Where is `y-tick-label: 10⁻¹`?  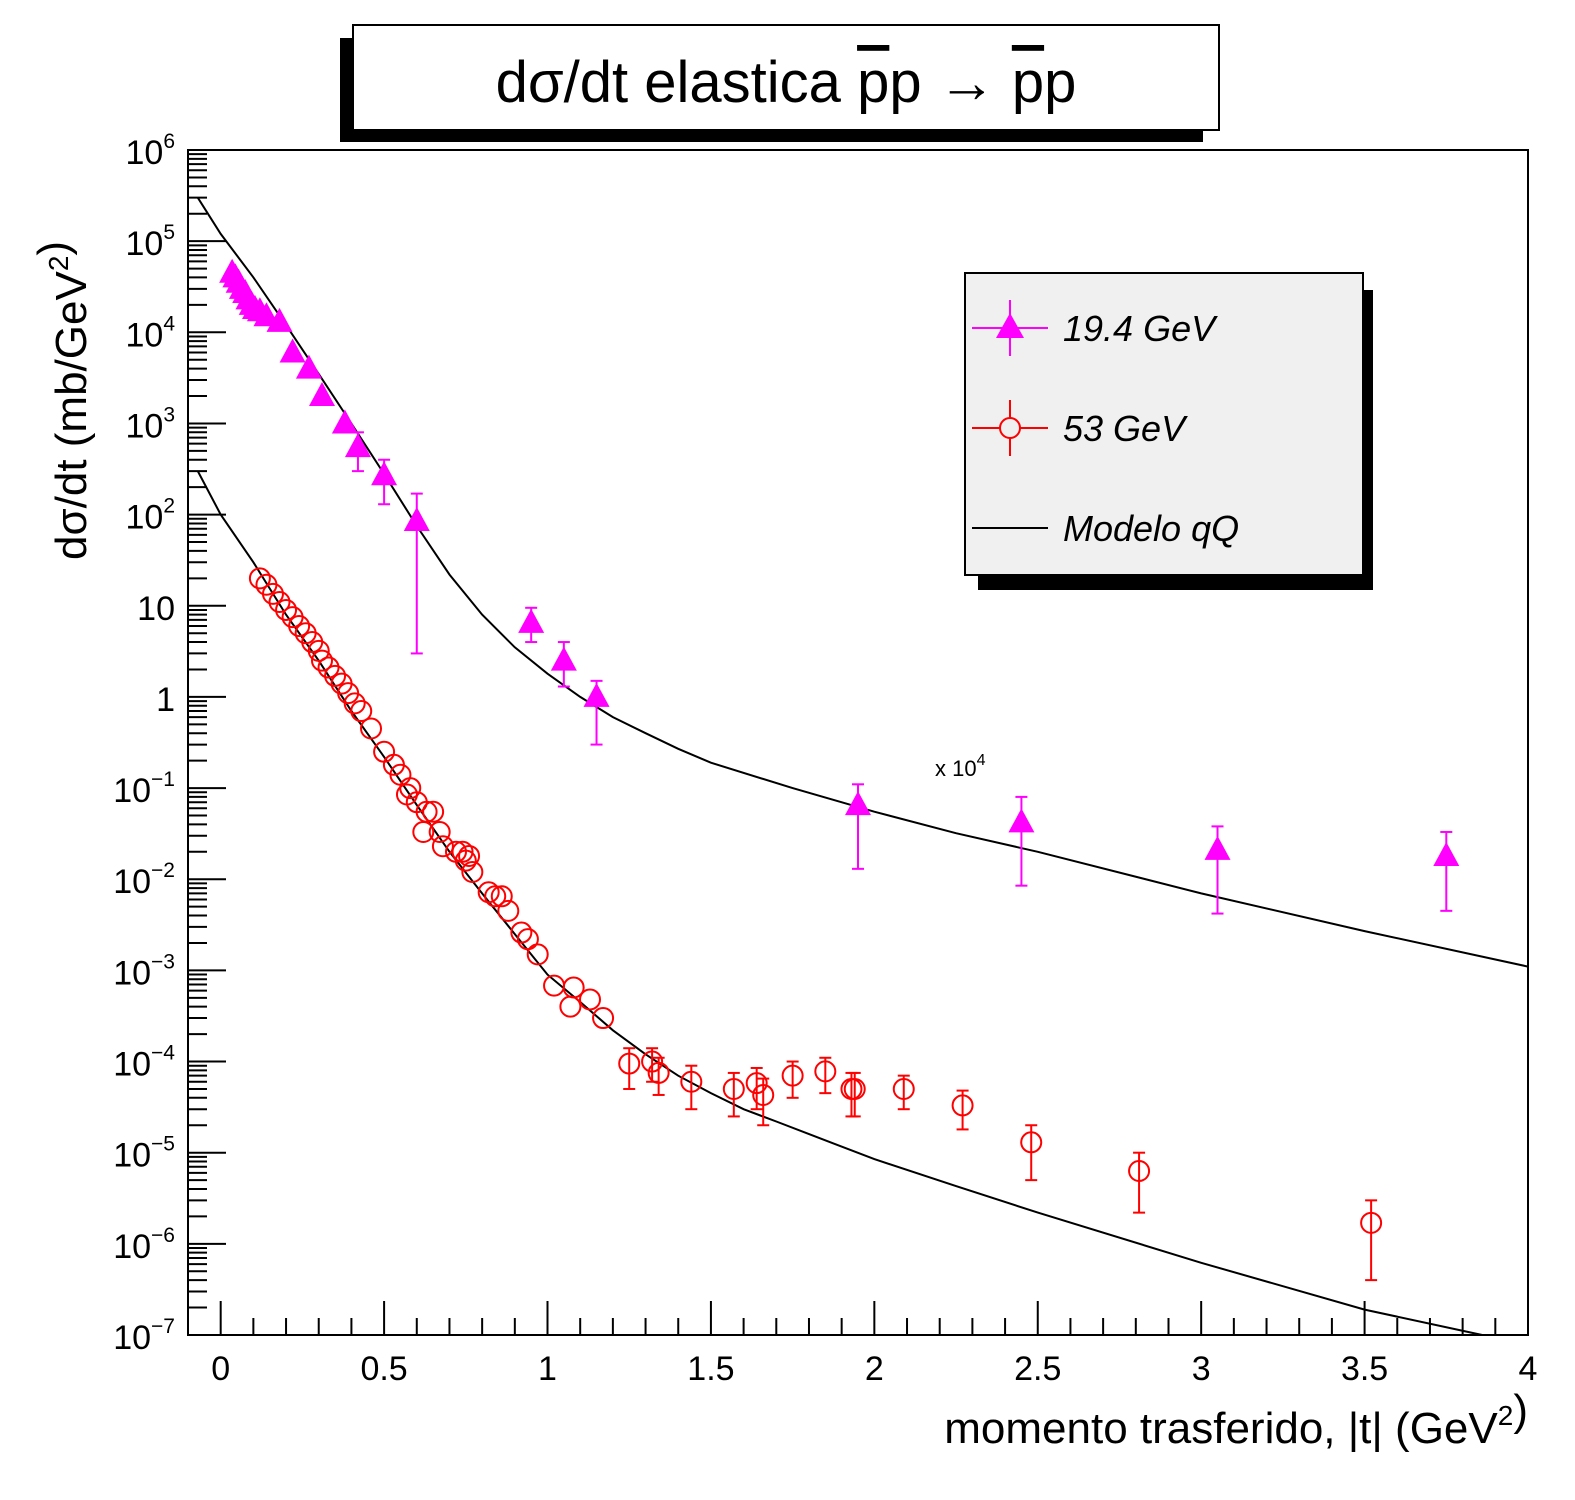
y-tick-label: 10⁻¹ is located at coordinates (144, 789).